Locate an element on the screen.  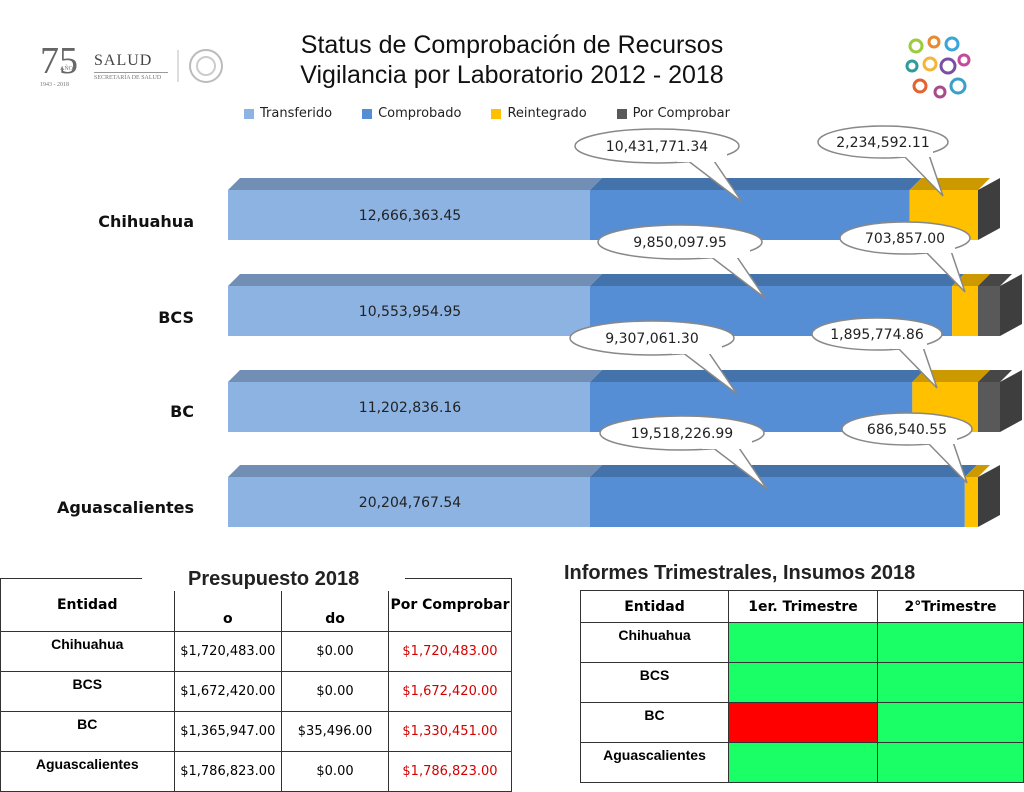
presupuesto-row: BCS$1,672,420.00$0.00$1,672,420.00 is located at coordinates (256, 692).